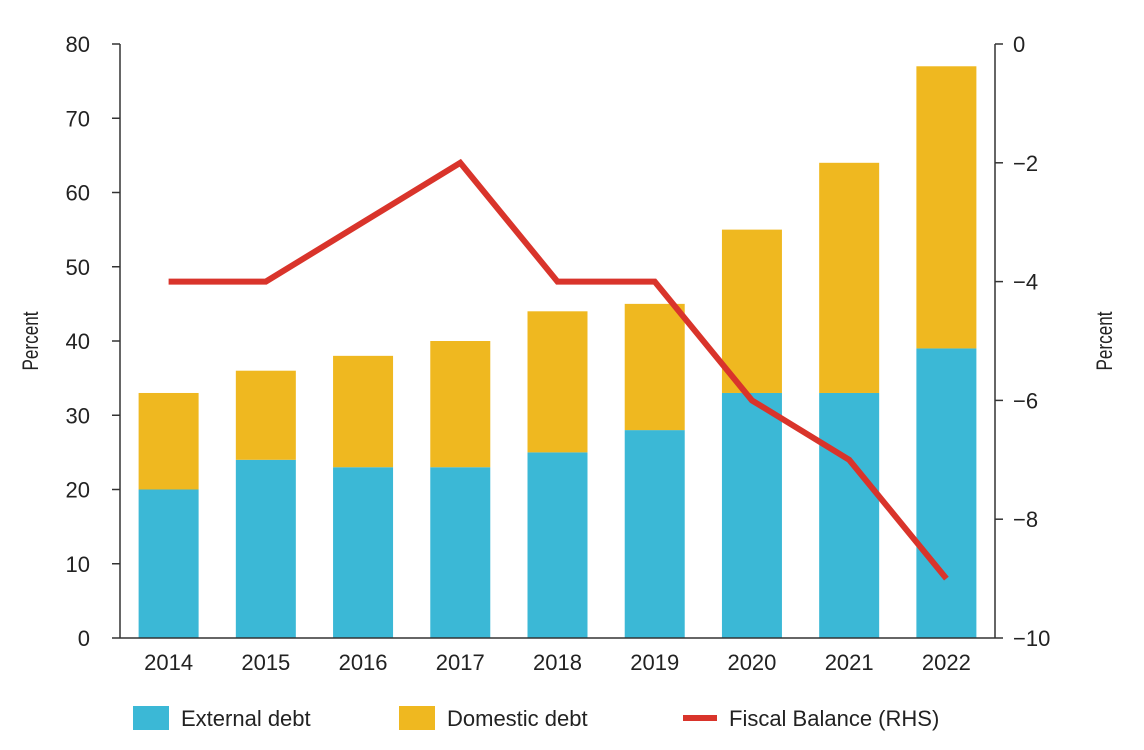 This screenshot has width=1144, height=750. What do you see at coordinates (834, 718) in the screenshot?
I see `legend-label: Fiscal Balance (RHS)` at bounding box center [834, 718].